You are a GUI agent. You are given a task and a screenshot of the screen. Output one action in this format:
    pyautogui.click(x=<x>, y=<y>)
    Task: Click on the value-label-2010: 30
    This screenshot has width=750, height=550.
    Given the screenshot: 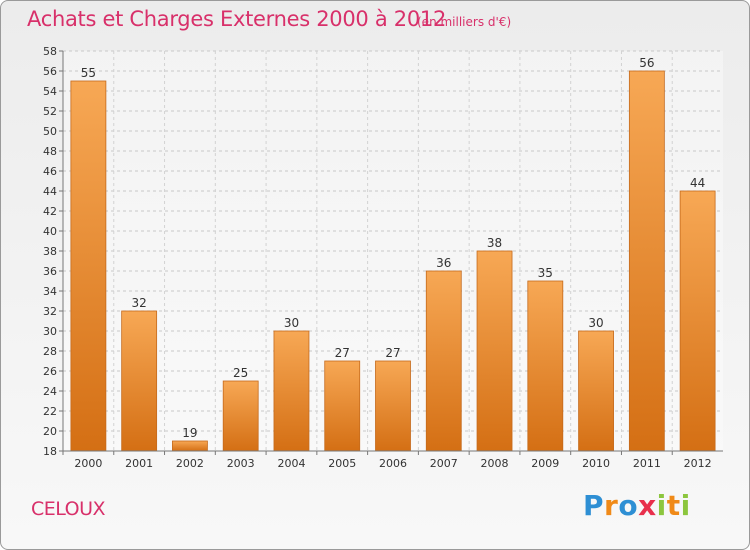 What is the action you would take?
    pyautogui.click(x=595, y=323)
    